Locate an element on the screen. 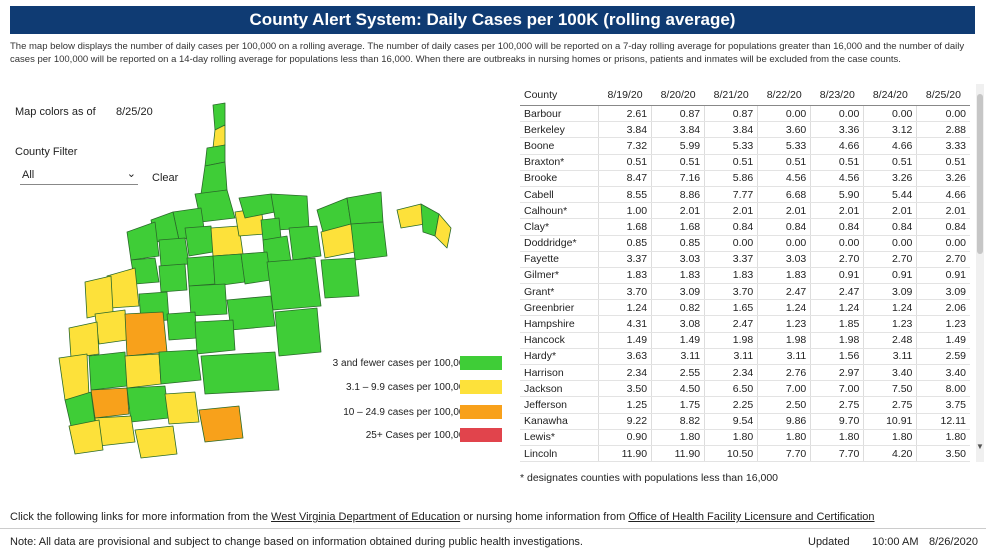 Image resolution: width=986 pixels, height=556 pixels. county-pendleton is located at coordinates (340, 278).